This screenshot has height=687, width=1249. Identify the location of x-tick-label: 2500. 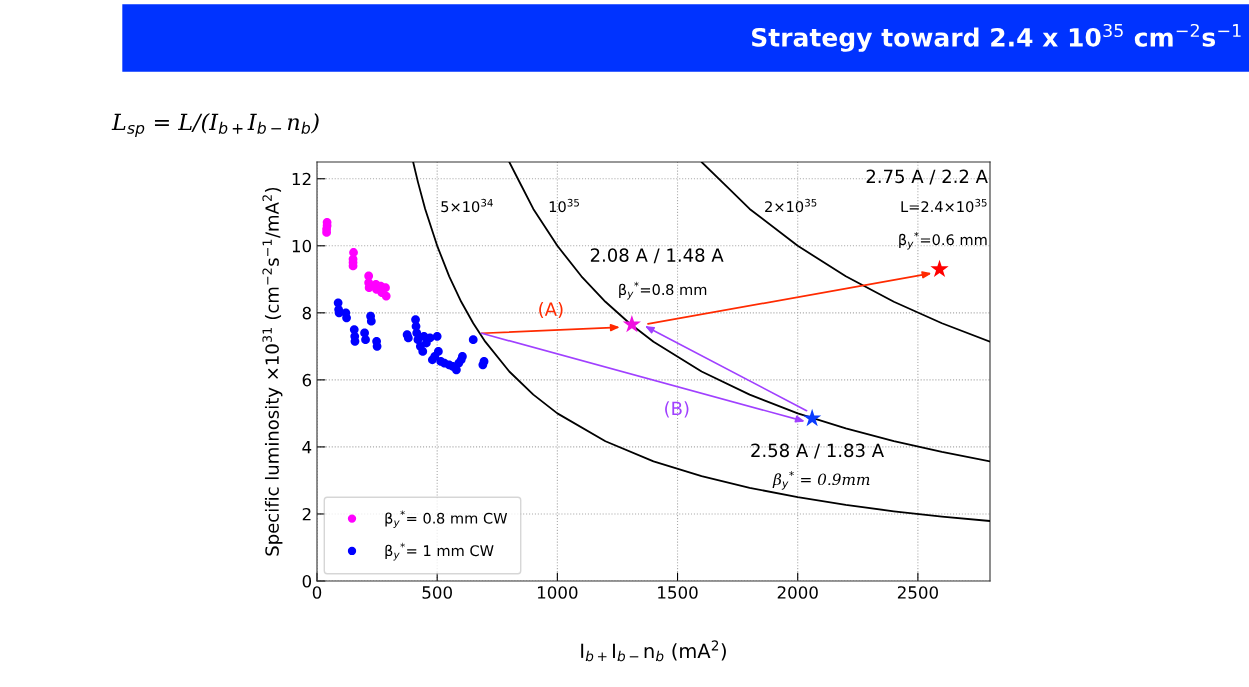
(917, 592).